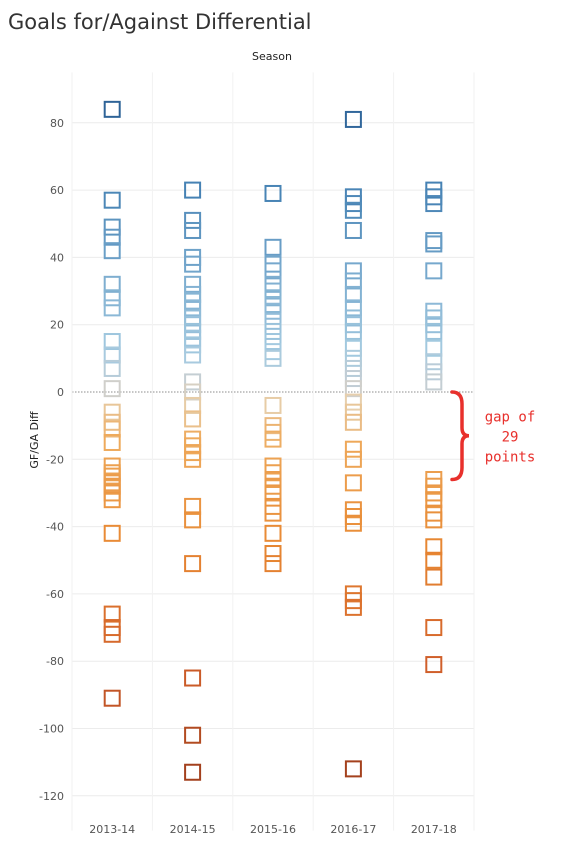 The width and height of the screenshot is (567, 848). I want to click on y-tick-label: -80, so click(55, 661).